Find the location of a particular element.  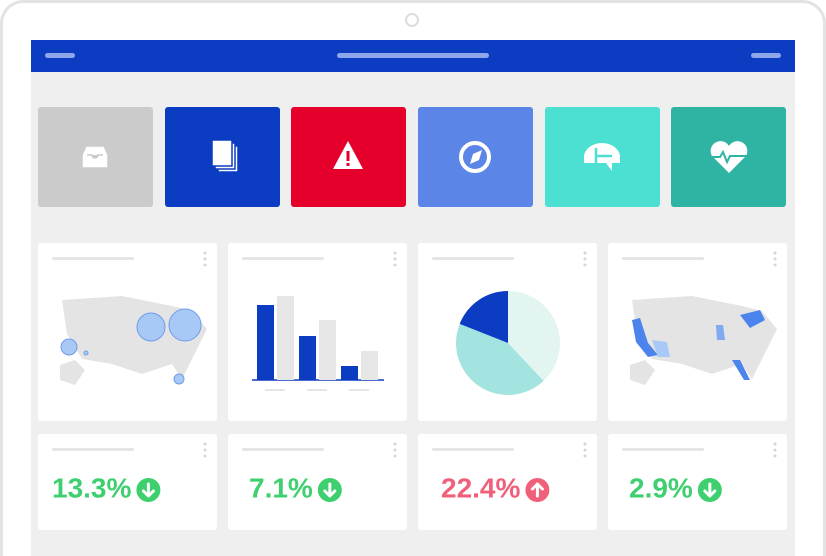

tile is located at coordinates (95, 157).